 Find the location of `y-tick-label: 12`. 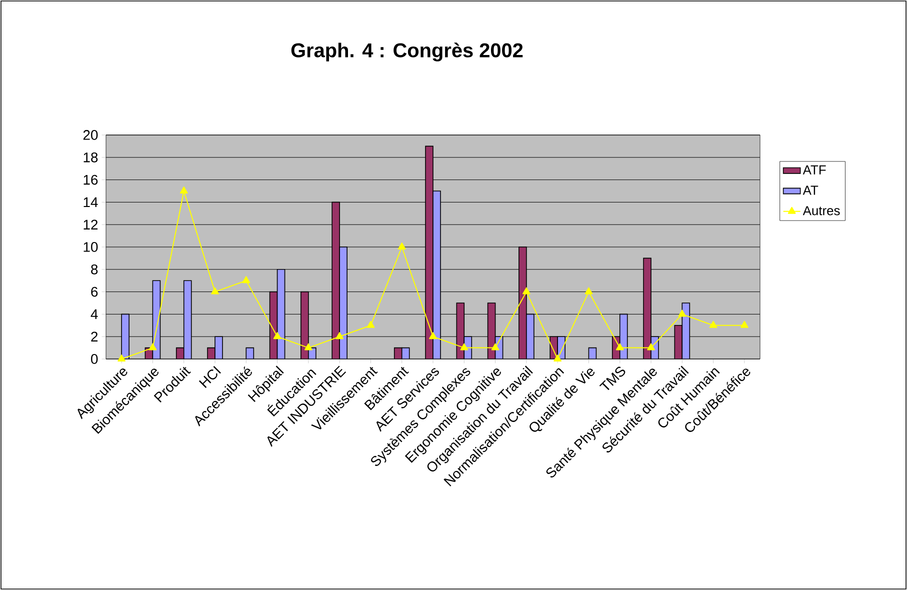

y-tick-label: 12 is located at coordinates (91, 225).